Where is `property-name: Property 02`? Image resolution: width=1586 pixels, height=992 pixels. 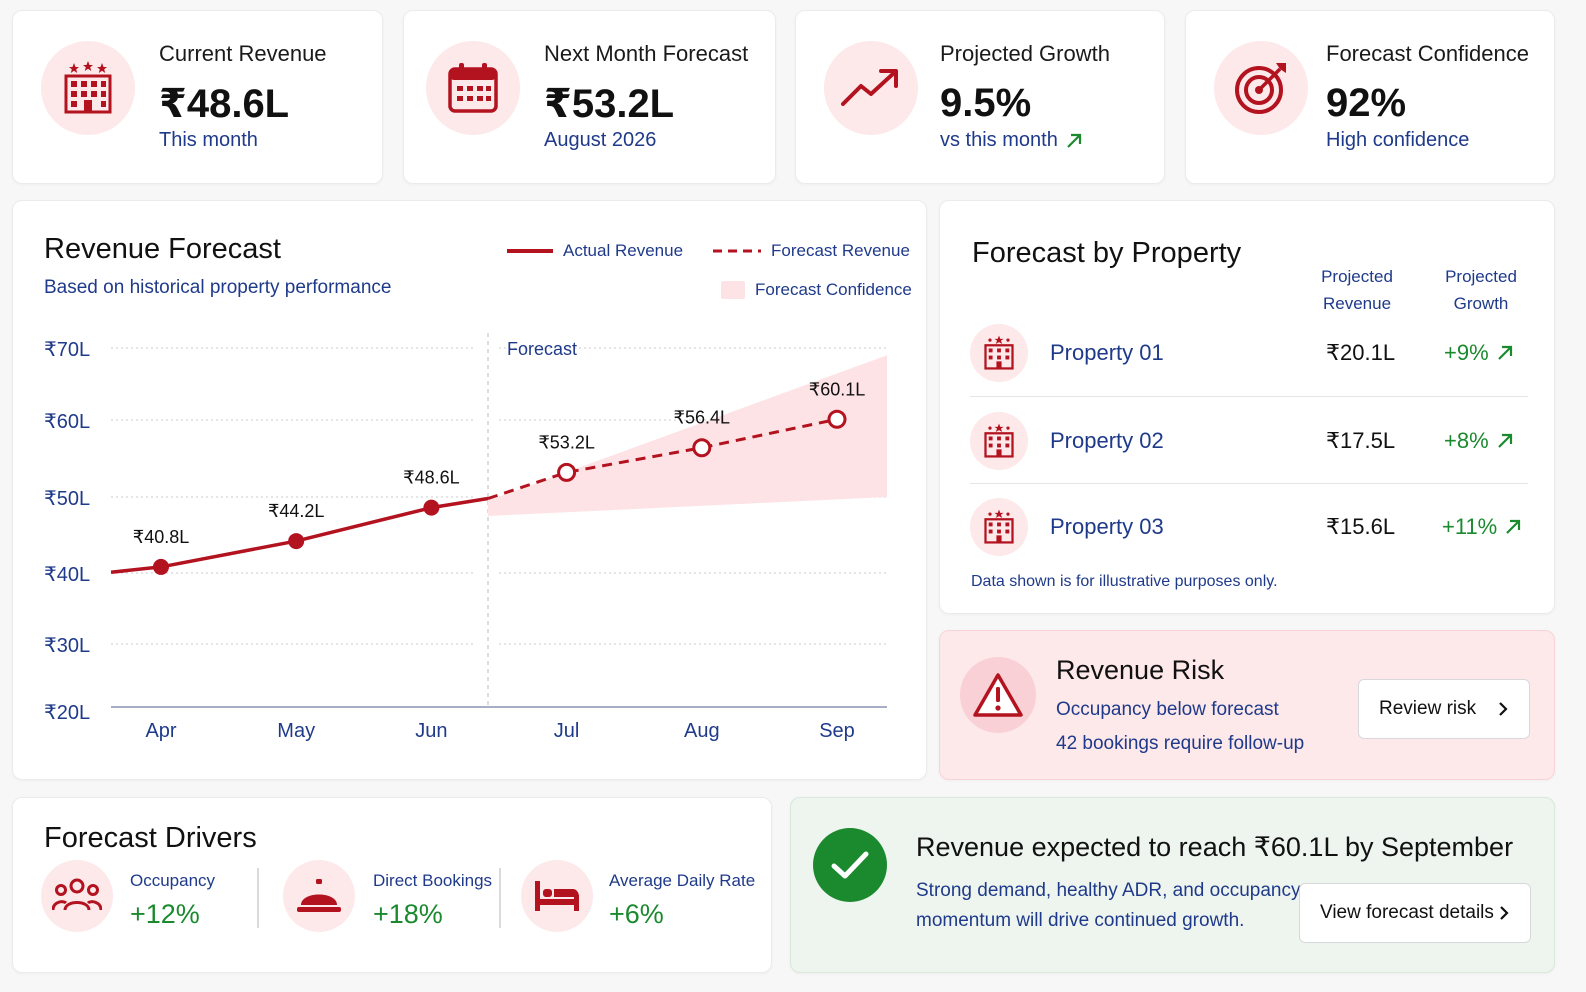
property-name: Property 02 is located at coordinates (1107, 440).